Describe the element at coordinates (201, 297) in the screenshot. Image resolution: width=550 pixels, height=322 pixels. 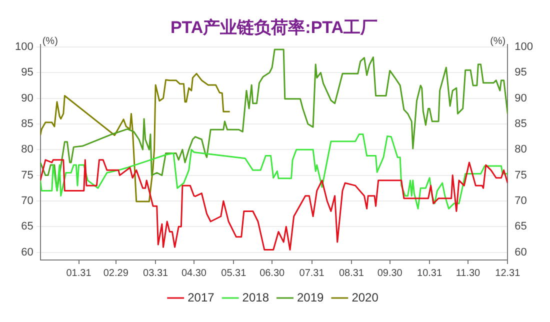
I see `legend-label: 2017` at that location.